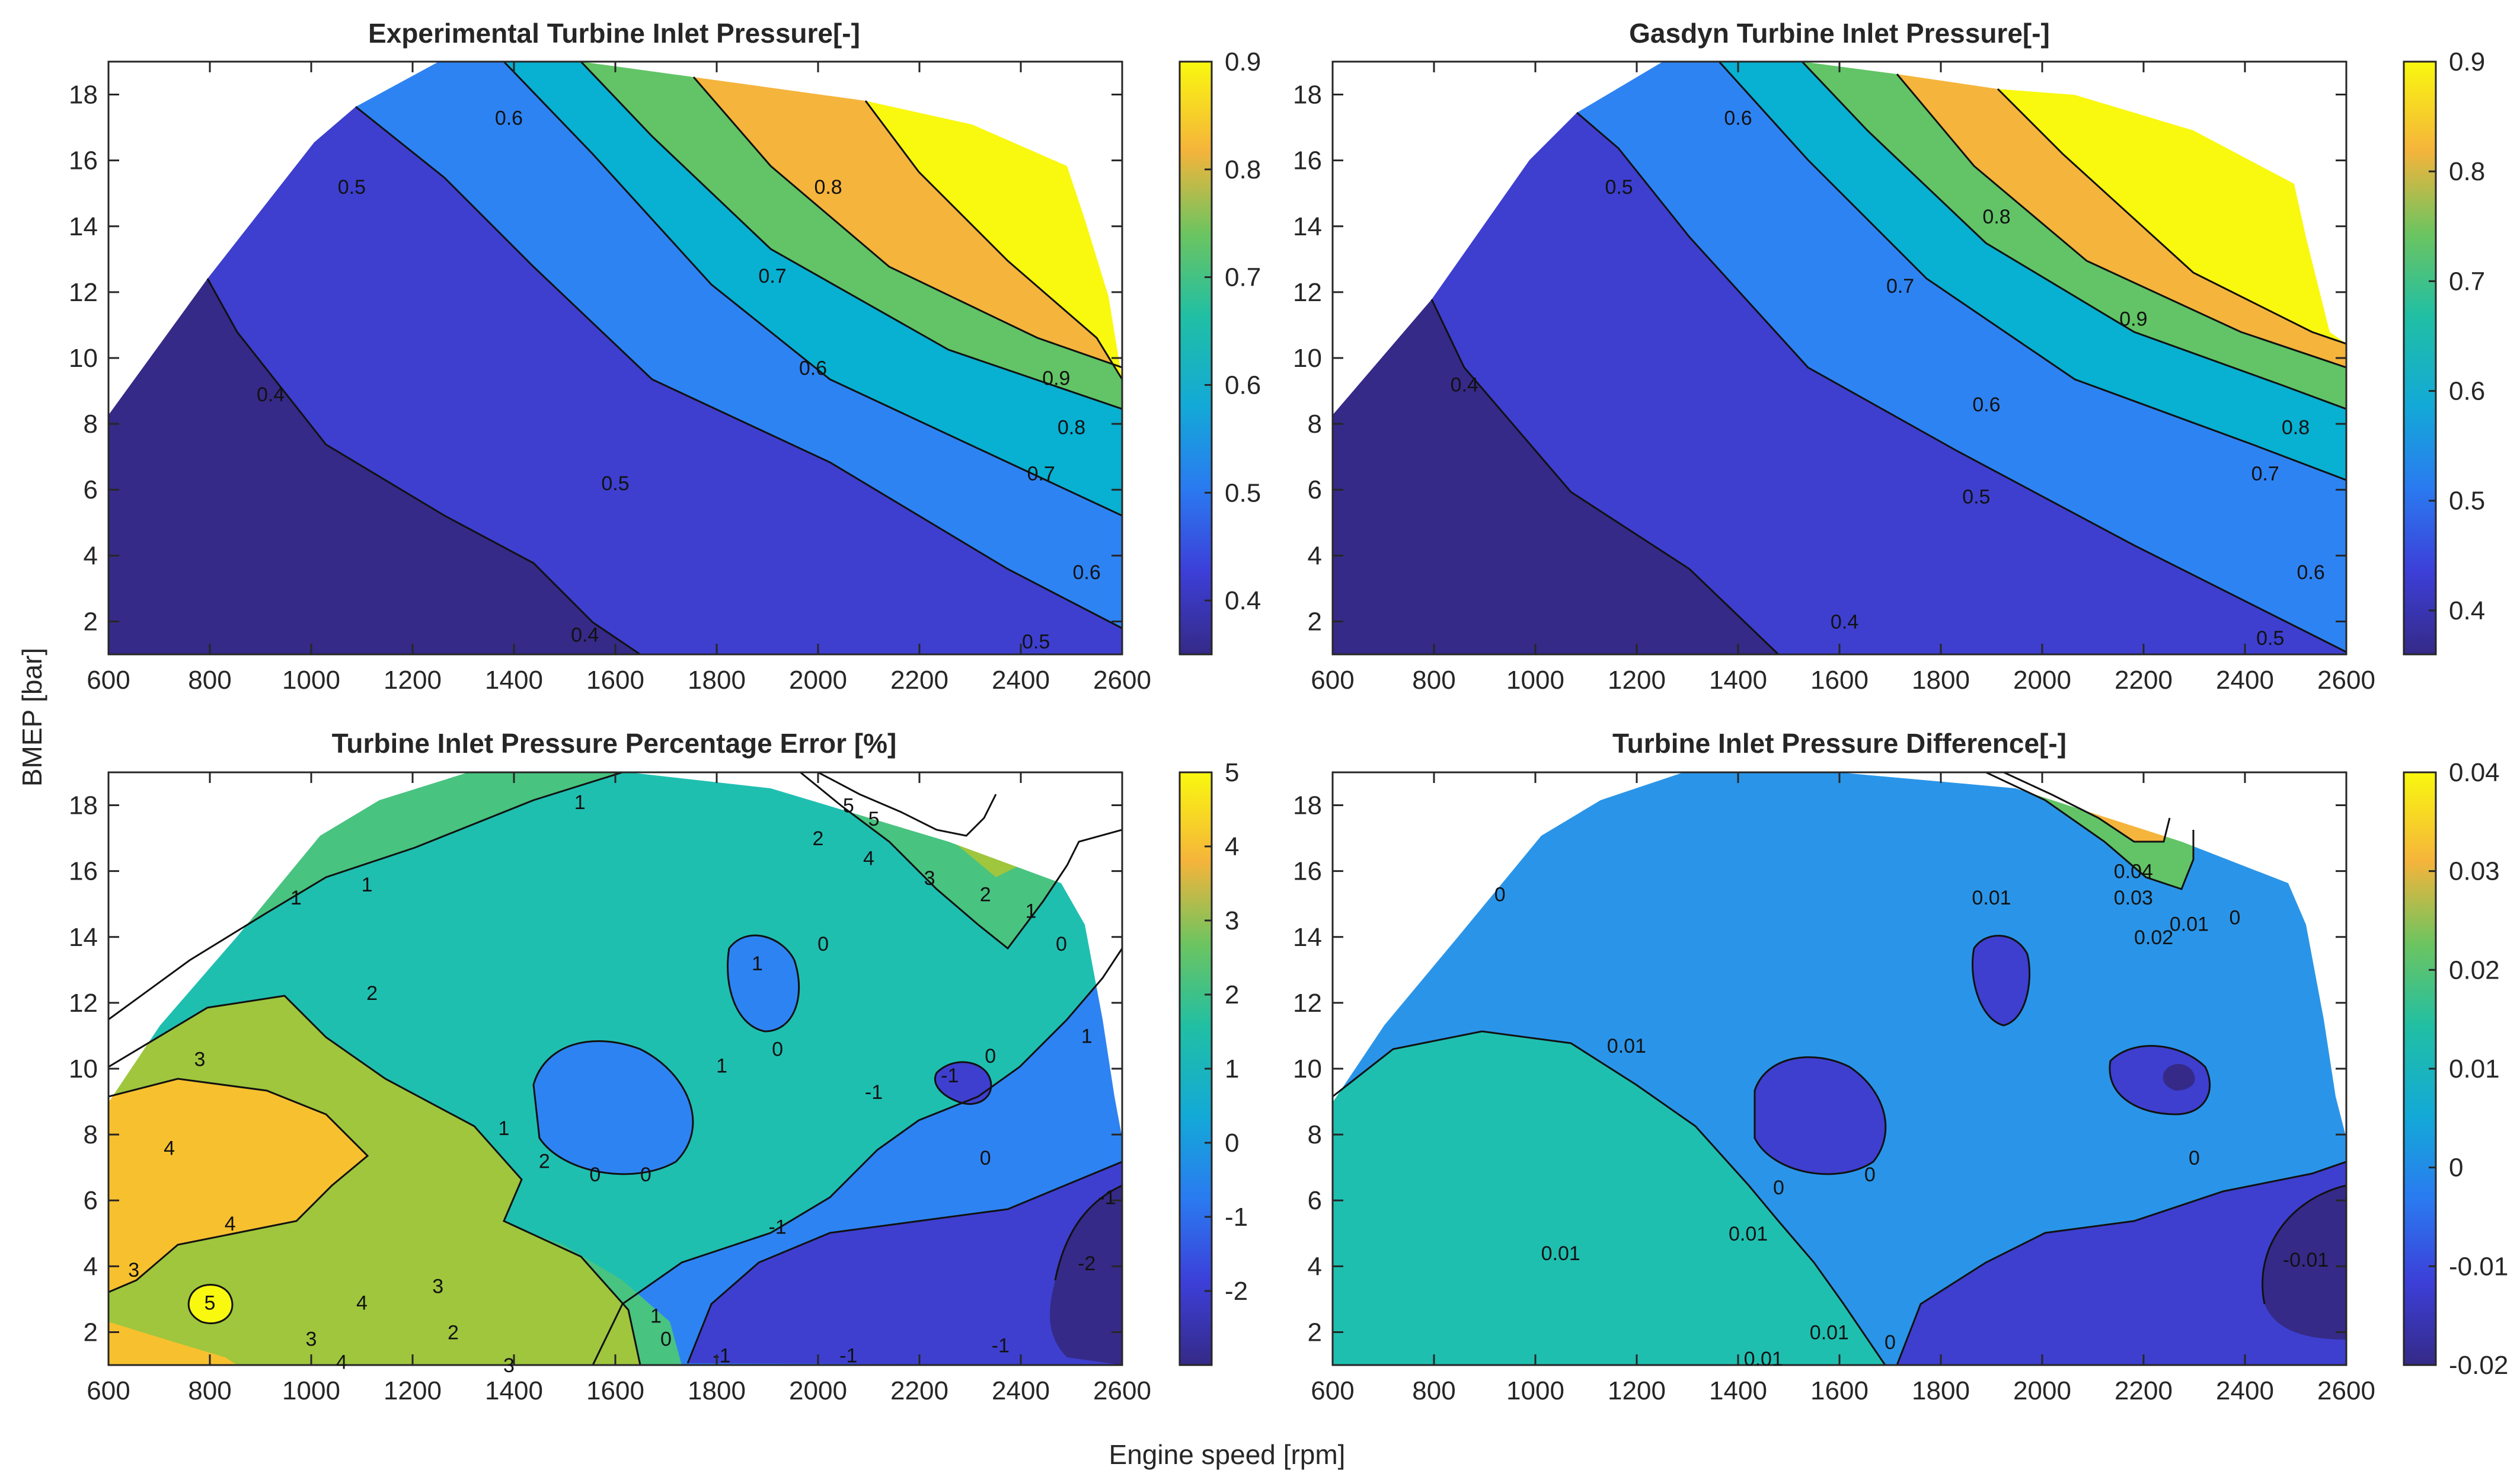  I want to click on x-tick-label: 1200, so click(413, 1390).